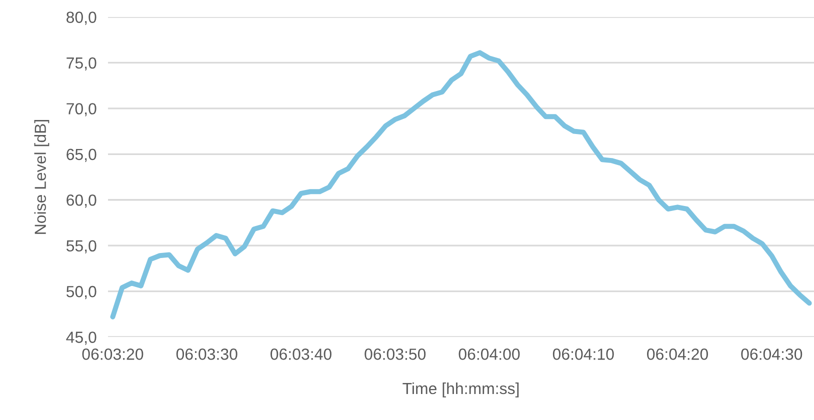 The image size is (814, 420). I want to click on x-tick-label: 06:04:10, so click(583, 354).